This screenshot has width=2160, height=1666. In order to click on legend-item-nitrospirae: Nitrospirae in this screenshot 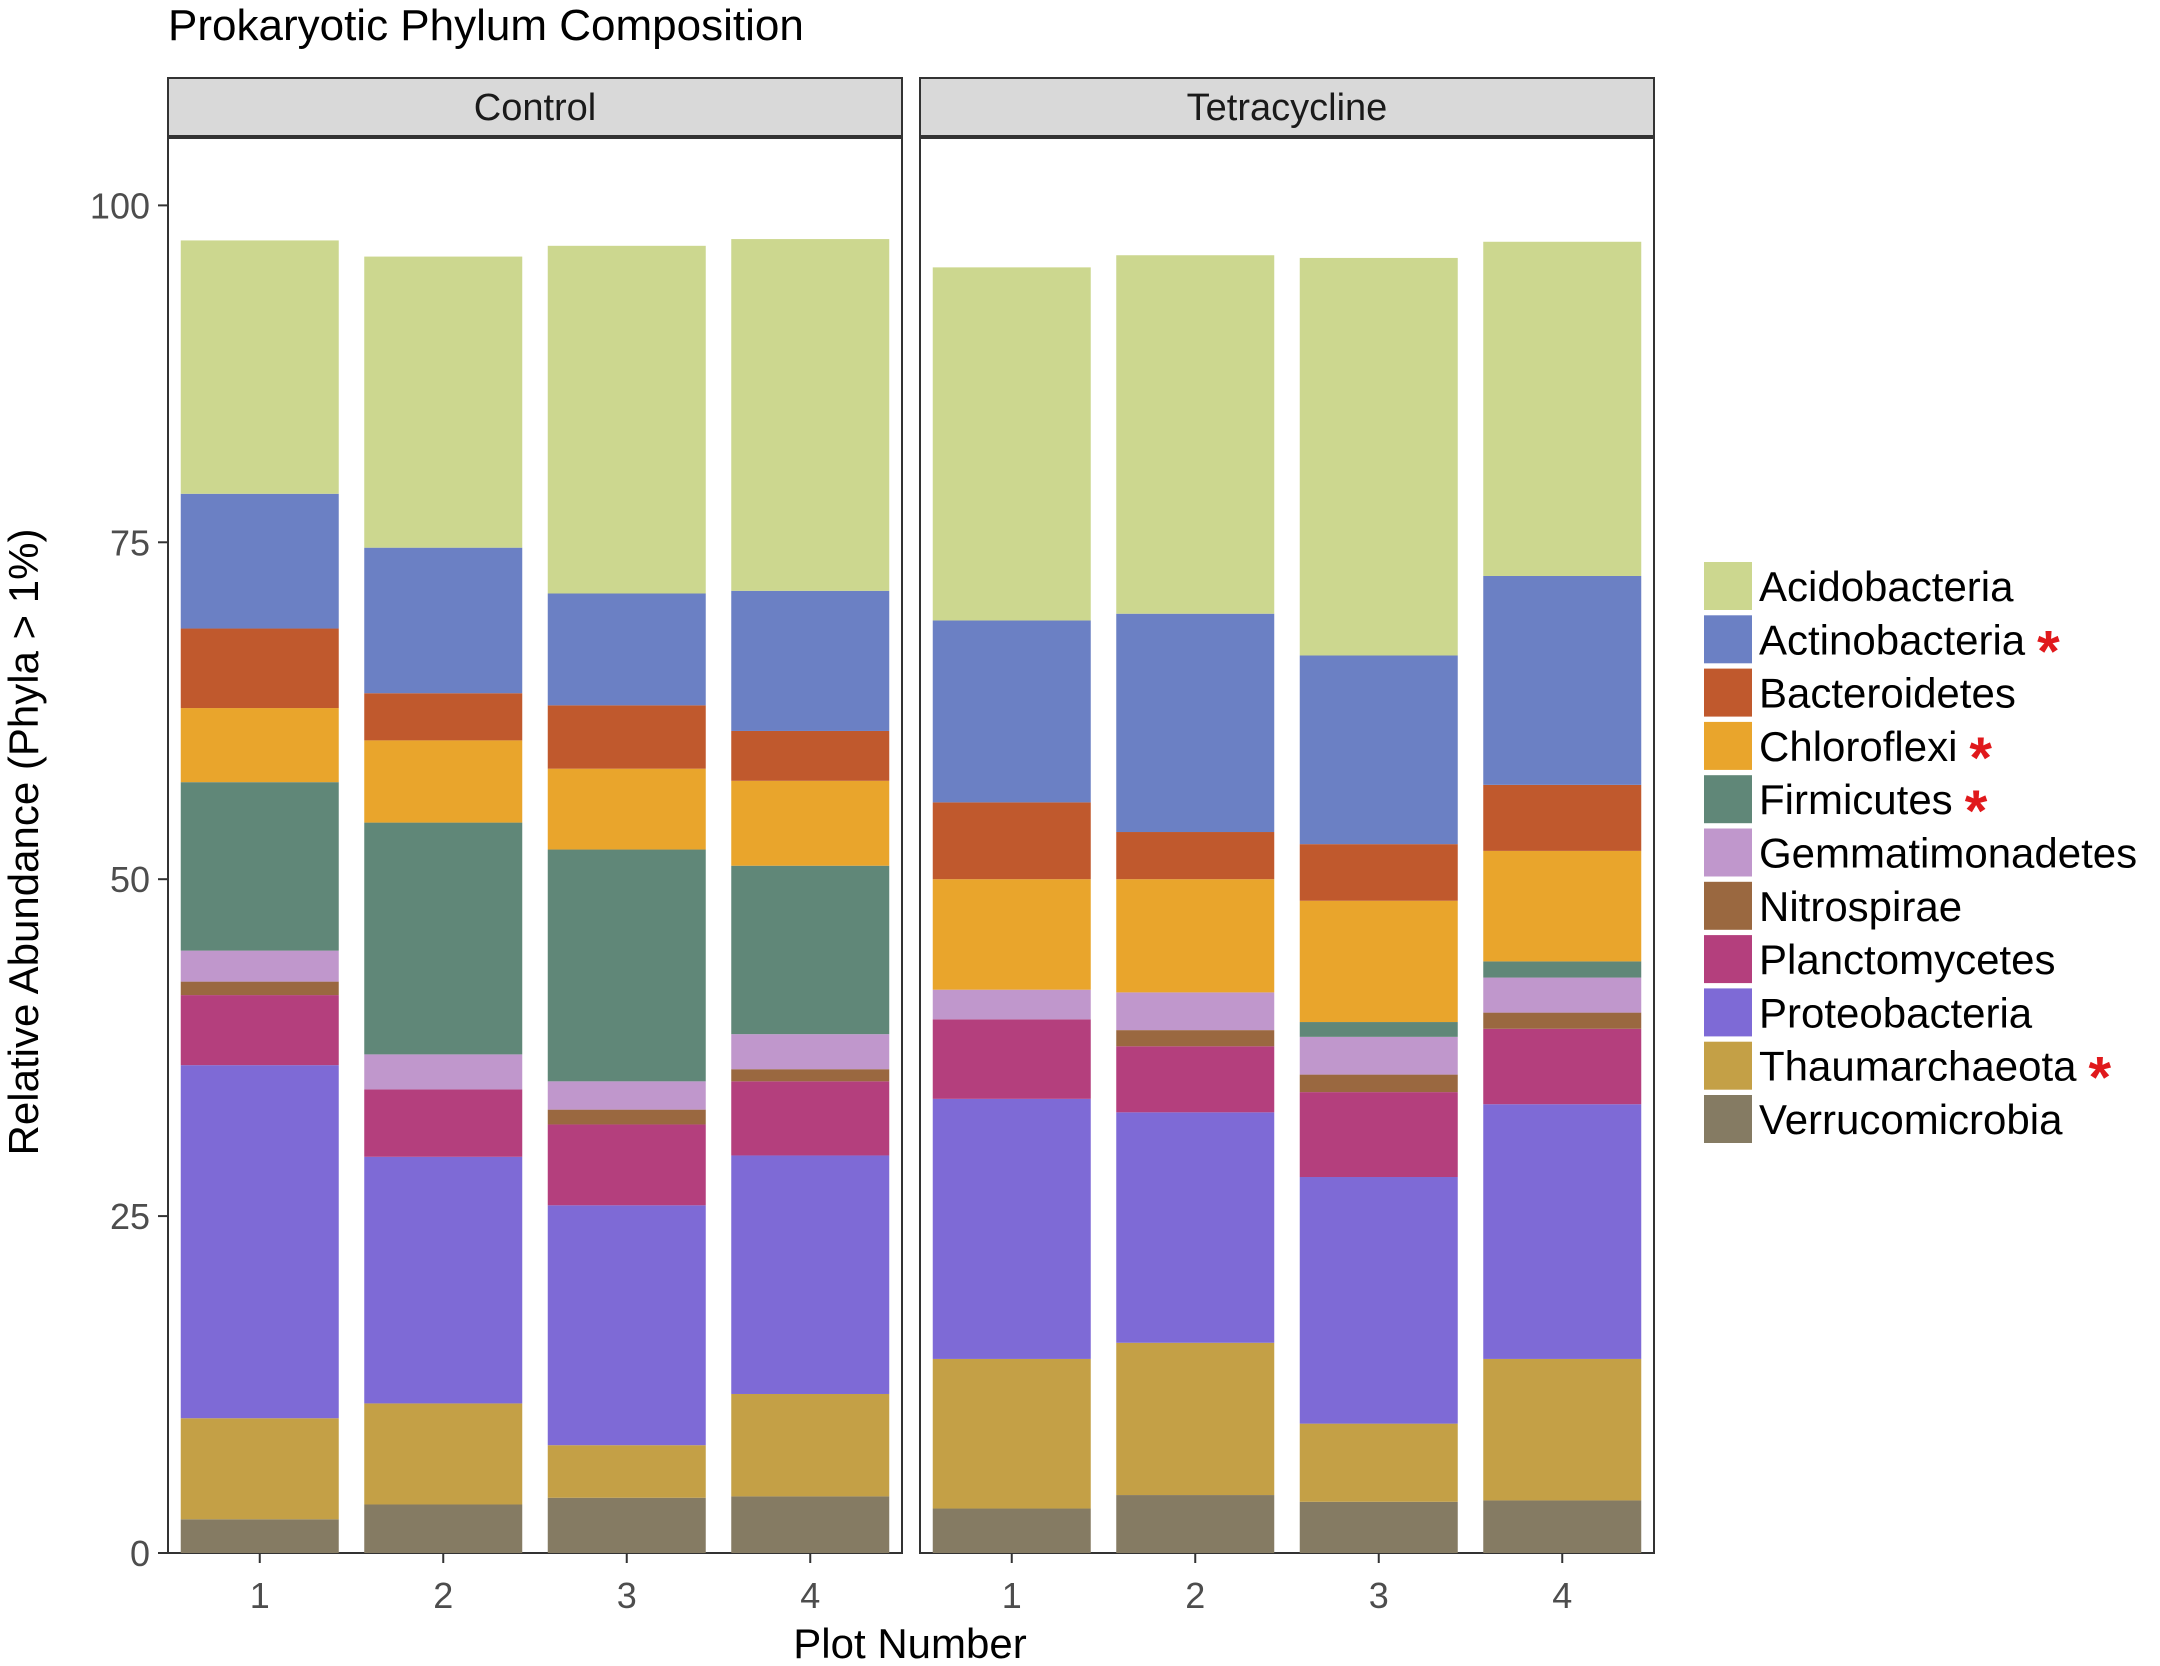, I will do `click(1833, 905)`.